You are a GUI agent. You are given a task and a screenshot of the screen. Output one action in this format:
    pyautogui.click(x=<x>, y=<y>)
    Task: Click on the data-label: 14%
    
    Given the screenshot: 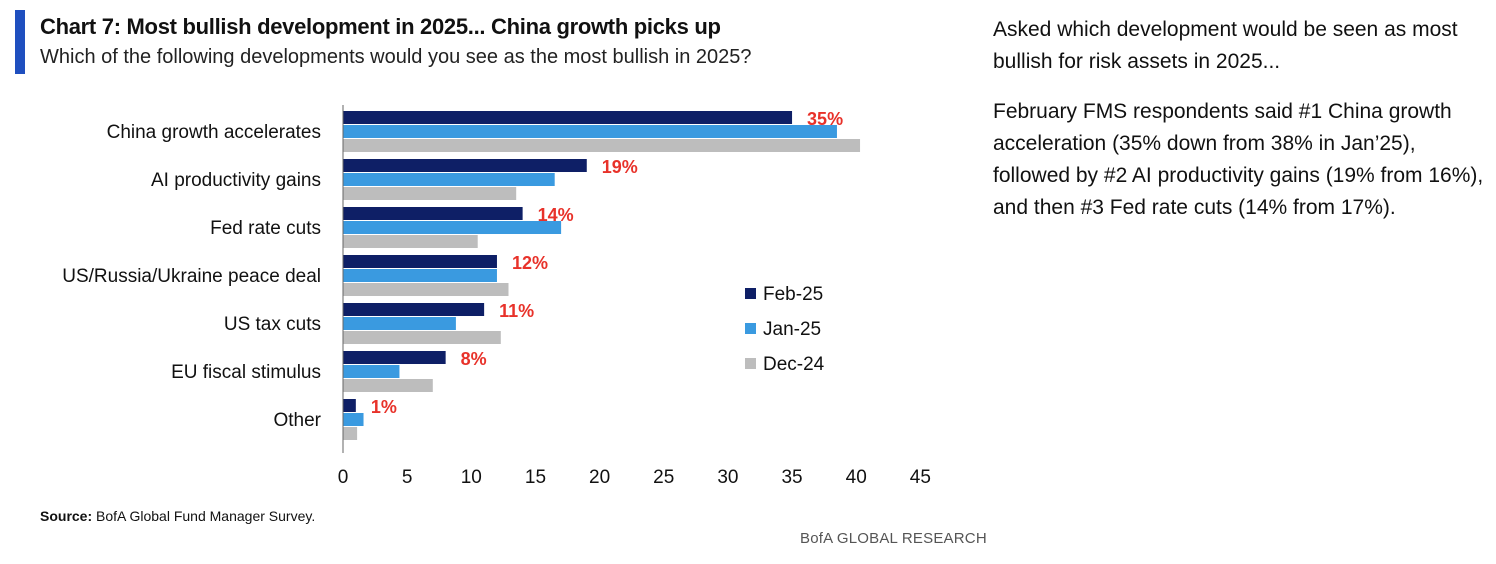 What is the action you would take?
    pyautogui.click(x=556, y=215)
    